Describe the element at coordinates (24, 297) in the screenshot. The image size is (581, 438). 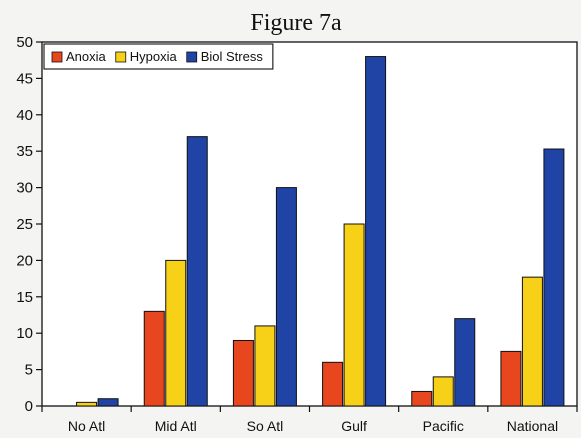
I see `y-tick-label: 15` at that location.